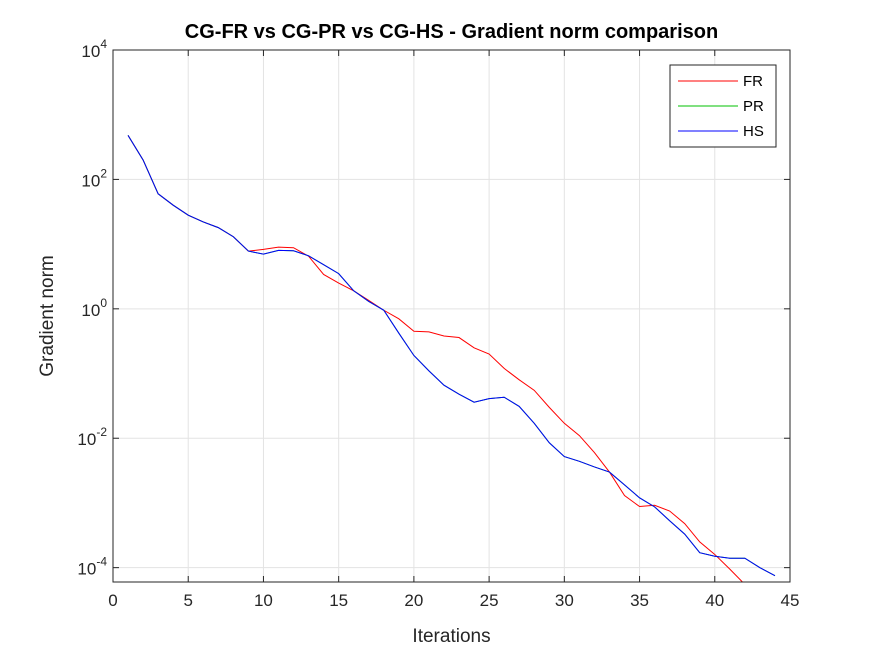  Describe the element at coordinates (723, 106) in the screenshot. I see `legend: FR PR HS` at that location.